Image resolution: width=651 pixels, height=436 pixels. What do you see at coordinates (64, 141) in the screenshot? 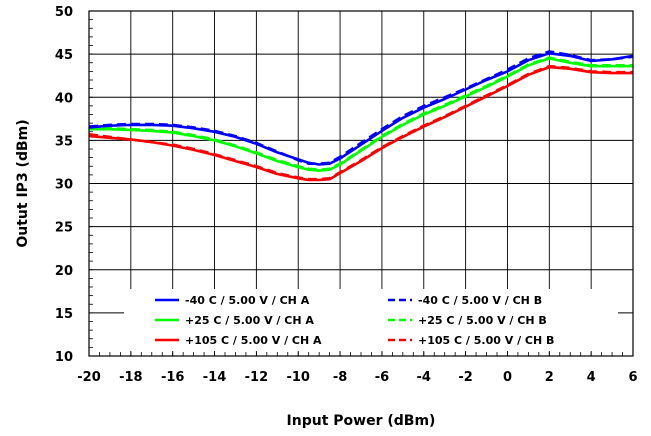
I see `y-tick-label: 35` at bounding box center [64, 141].